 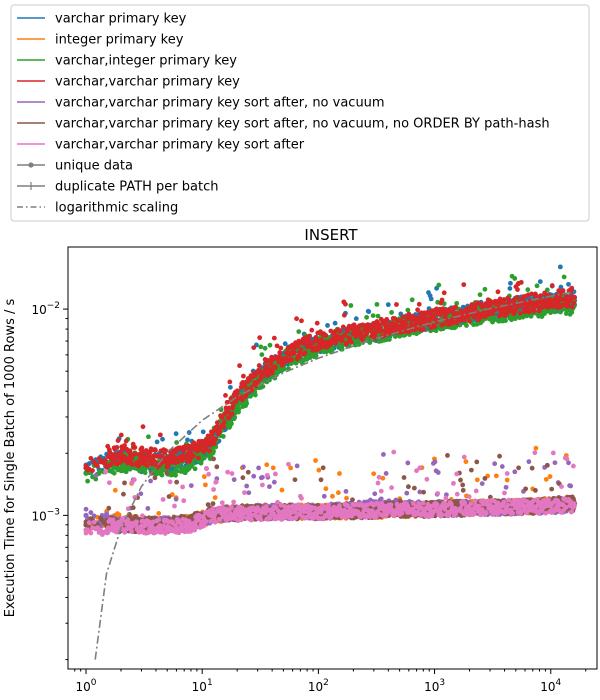 I want to click on legend-item: integer primary key, so click(x=100, y=40).